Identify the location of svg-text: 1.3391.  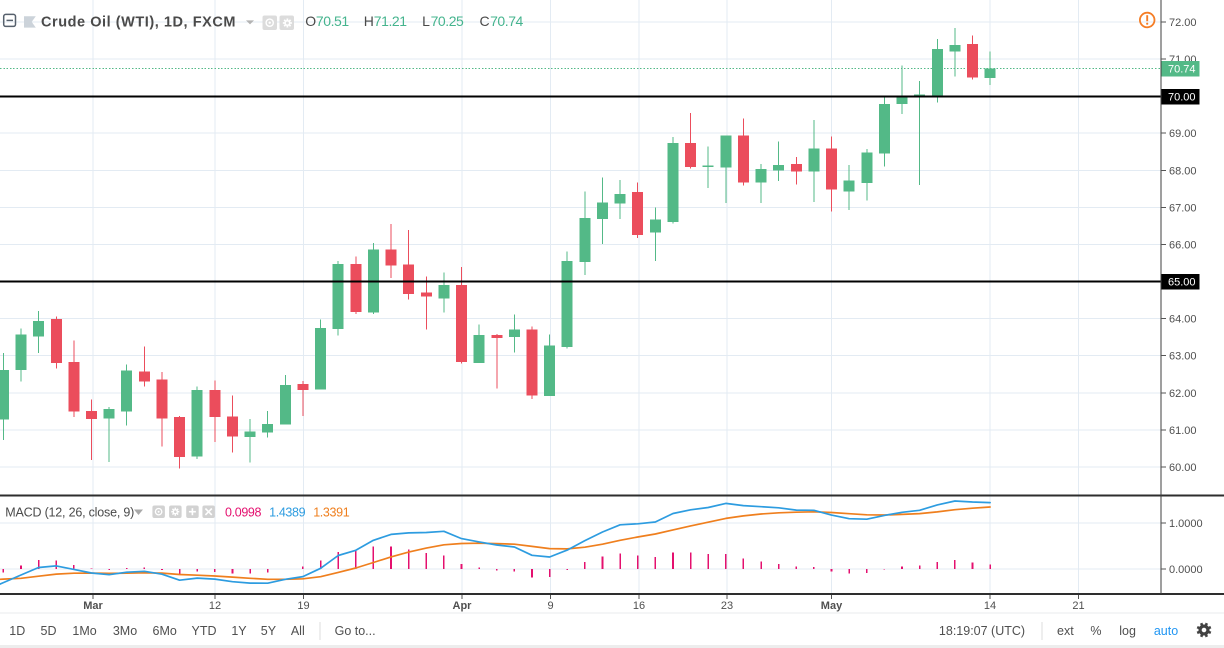
(331, 512).